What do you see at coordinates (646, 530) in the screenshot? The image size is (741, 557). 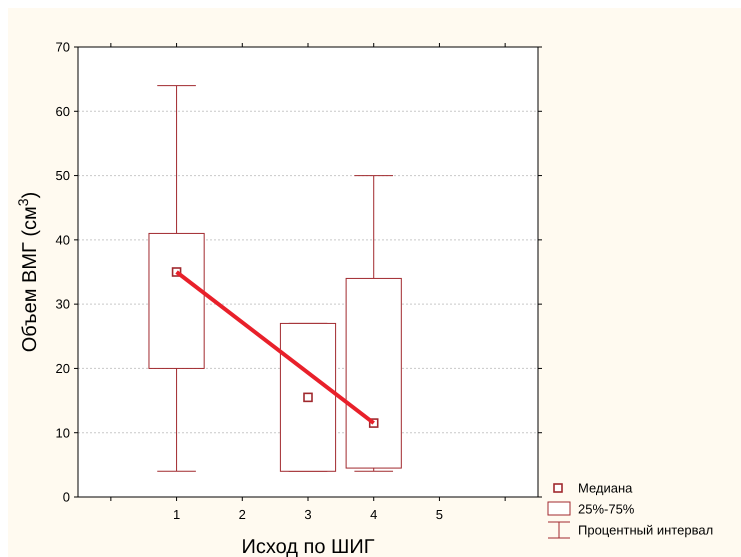 I see `text: Процентный интервал` at bounding box center [646, 530].